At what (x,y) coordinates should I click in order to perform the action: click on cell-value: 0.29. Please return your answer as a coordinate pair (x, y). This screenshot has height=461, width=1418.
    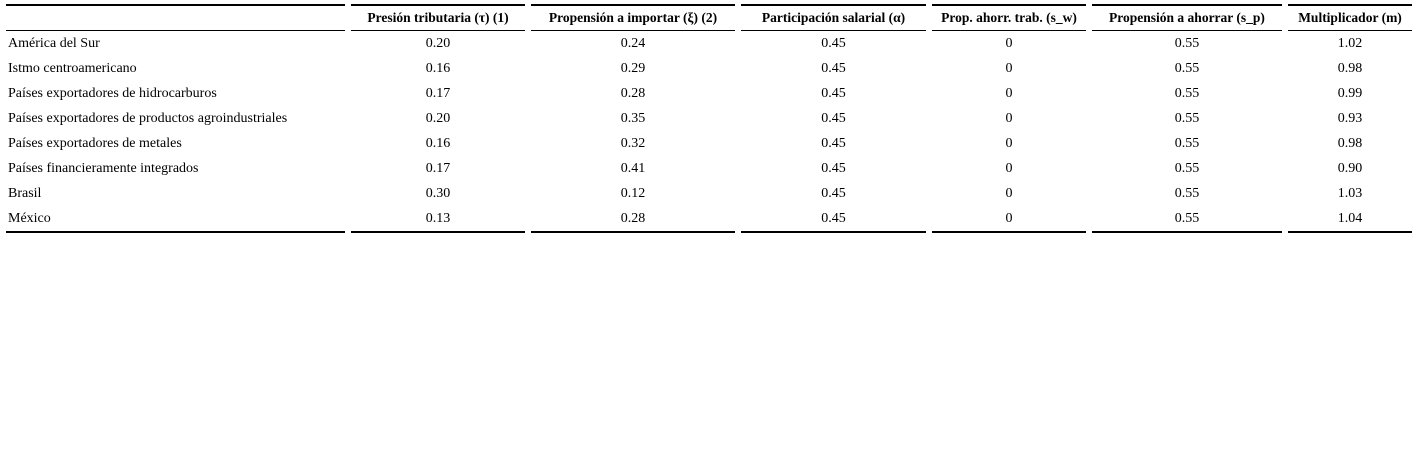
    Looking at the image, I should click on (633, 68).